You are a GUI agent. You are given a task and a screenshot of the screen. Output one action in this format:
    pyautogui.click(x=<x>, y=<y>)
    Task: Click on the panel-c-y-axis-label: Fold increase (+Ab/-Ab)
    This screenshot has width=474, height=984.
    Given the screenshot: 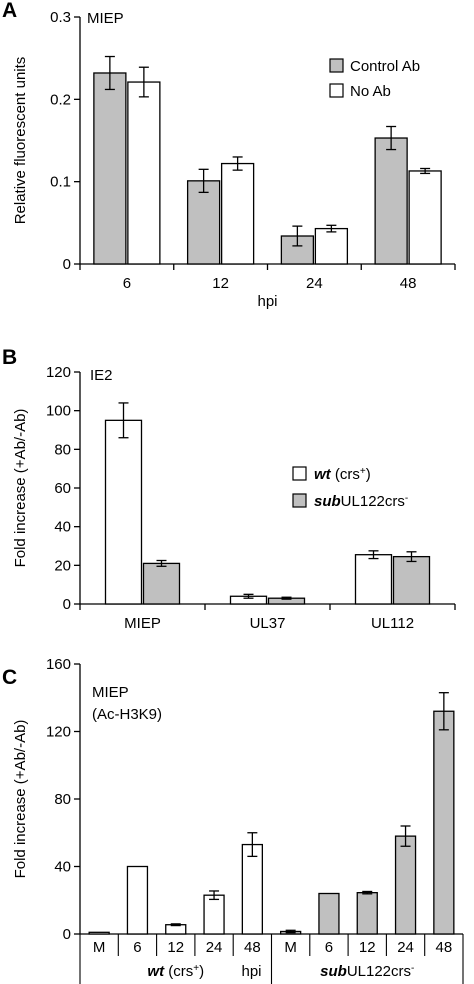 What is the action you would take?
    pyautogui.click(x=20, y=799)
    